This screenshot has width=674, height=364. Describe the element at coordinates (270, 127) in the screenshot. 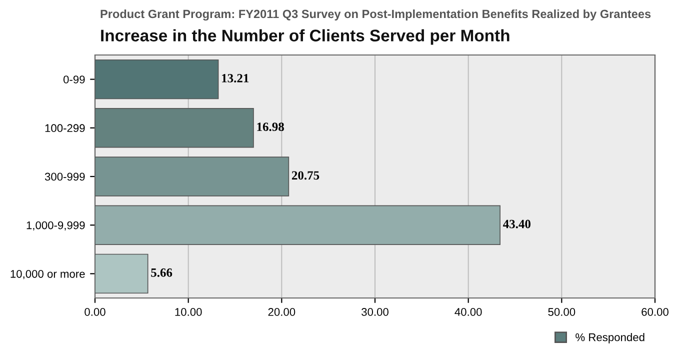

I see `data-label: 16.98` at that location.